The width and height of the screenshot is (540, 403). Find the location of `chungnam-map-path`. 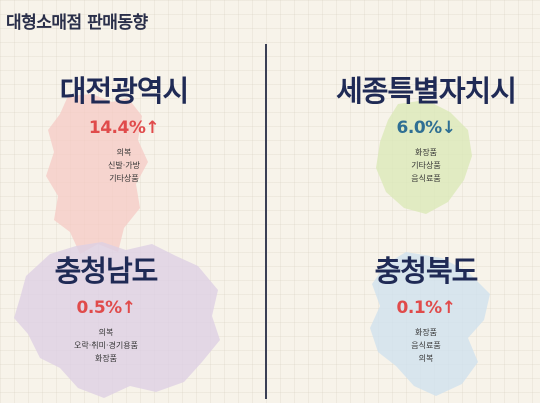

chungnam-map-path is located at coordinates (117, 320).